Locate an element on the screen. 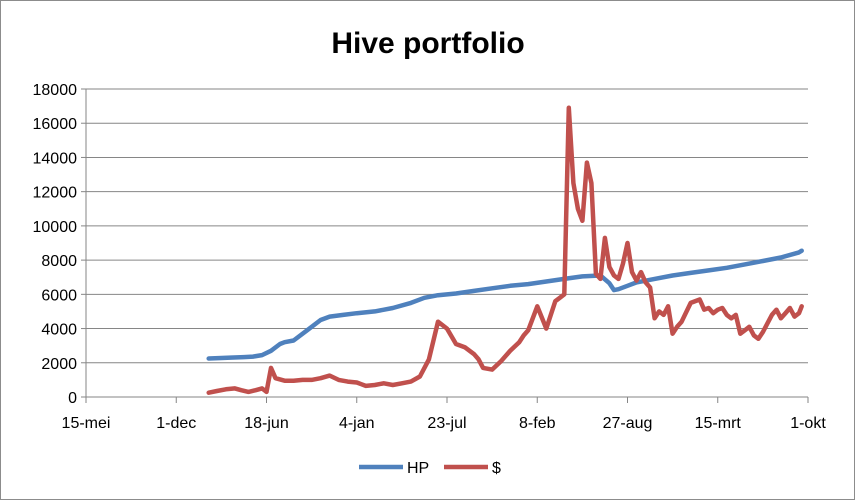  x-tick-label: 27-aug is located at coordinates (628, 423).